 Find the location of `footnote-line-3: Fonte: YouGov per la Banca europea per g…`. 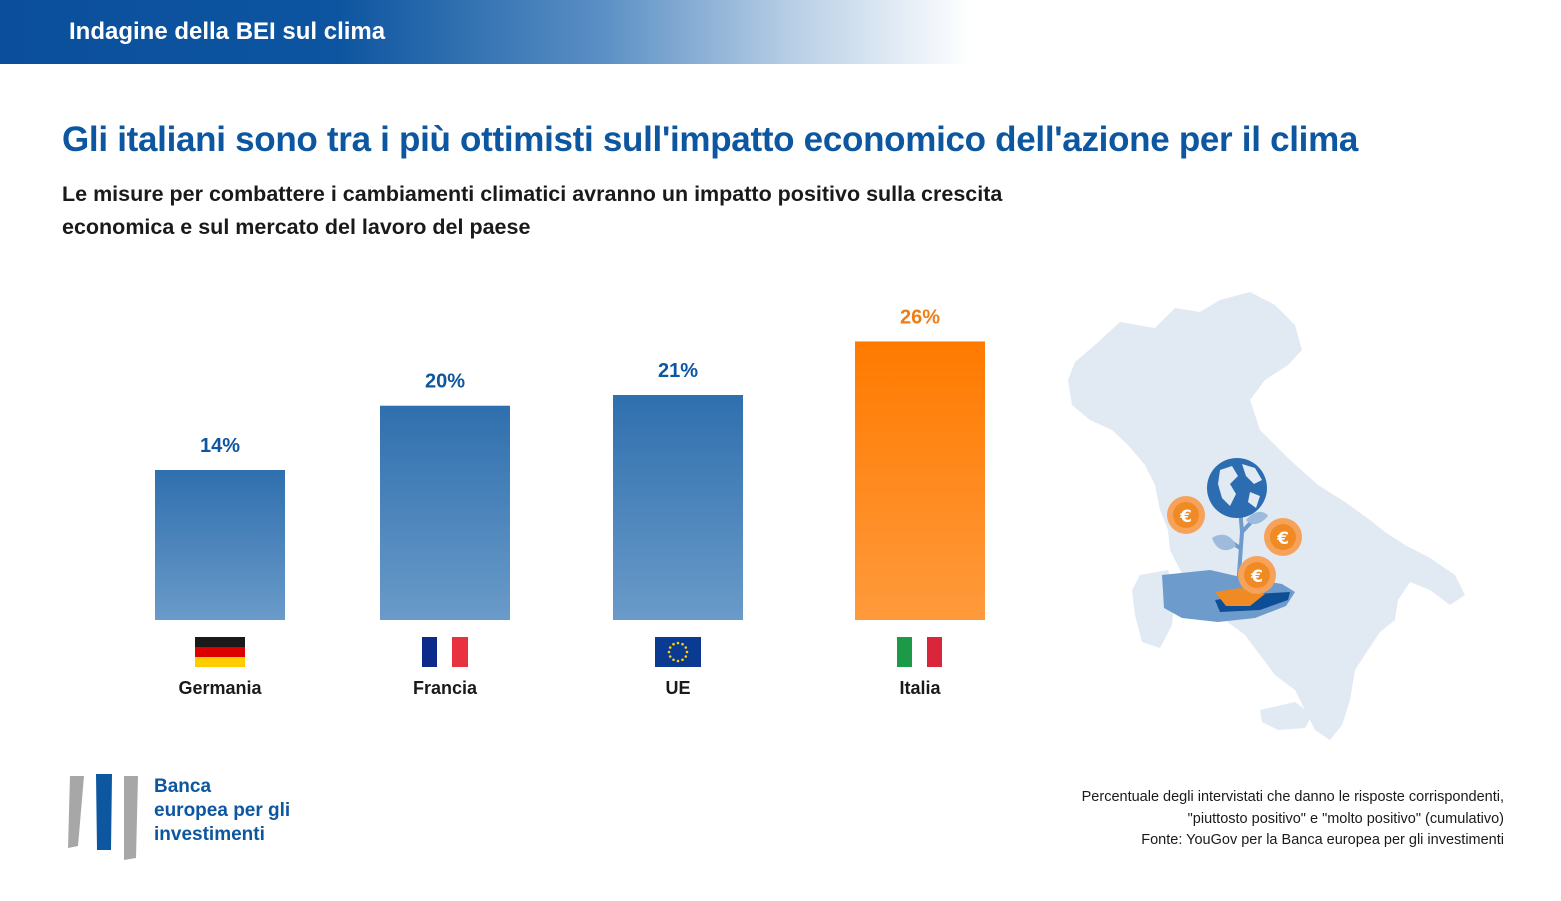

footnote-line-3: Fonte: YouGov per la Banca europea per g… is located at coordinates (1322, 840).